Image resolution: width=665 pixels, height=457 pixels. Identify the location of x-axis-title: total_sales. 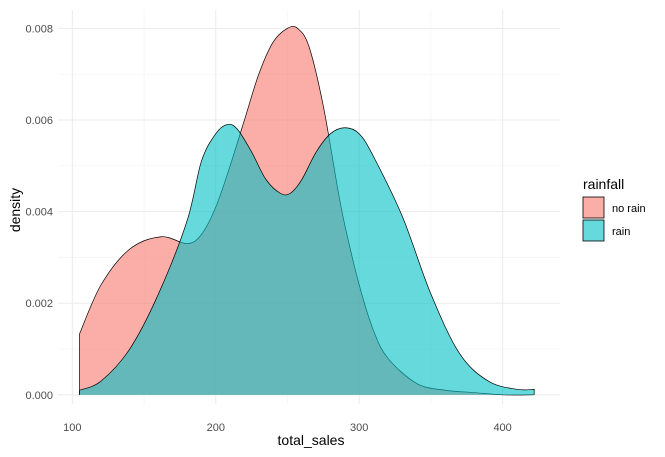
(311, 440).